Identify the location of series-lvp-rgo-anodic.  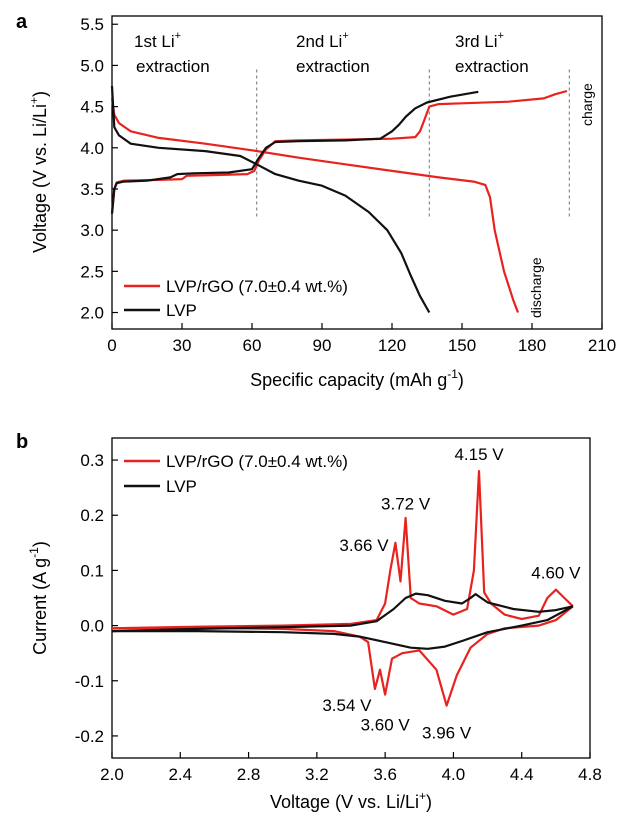
(342, 550).